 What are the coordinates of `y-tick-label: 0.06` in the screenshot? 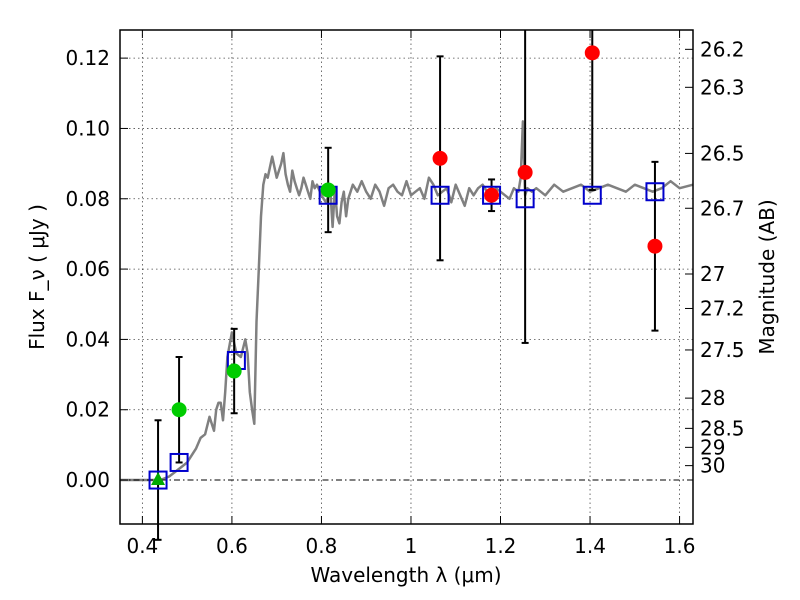 It's located at (87, 269).